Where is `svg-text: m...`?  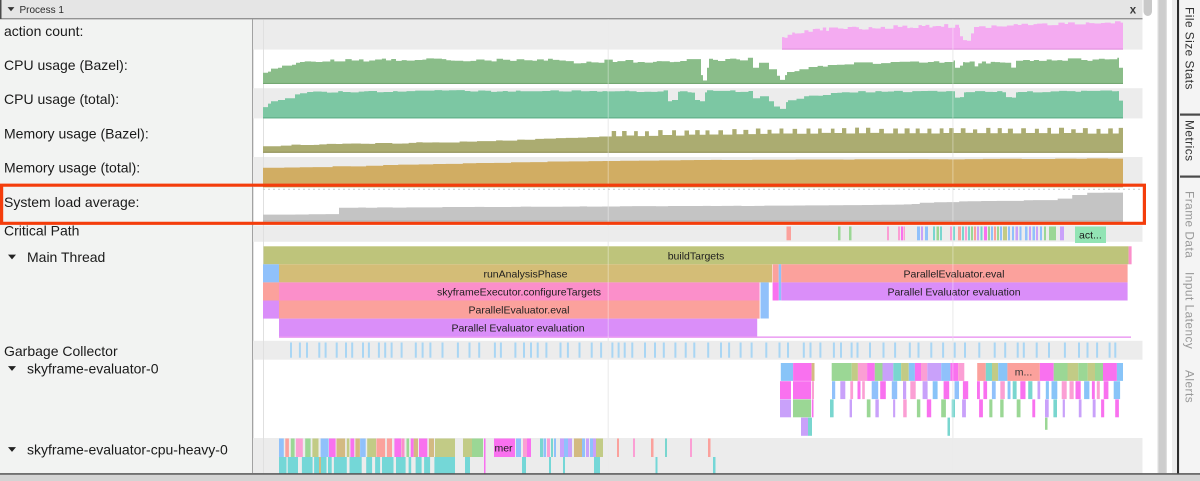 svg-text: m... is located at coordinates (1024, 373).